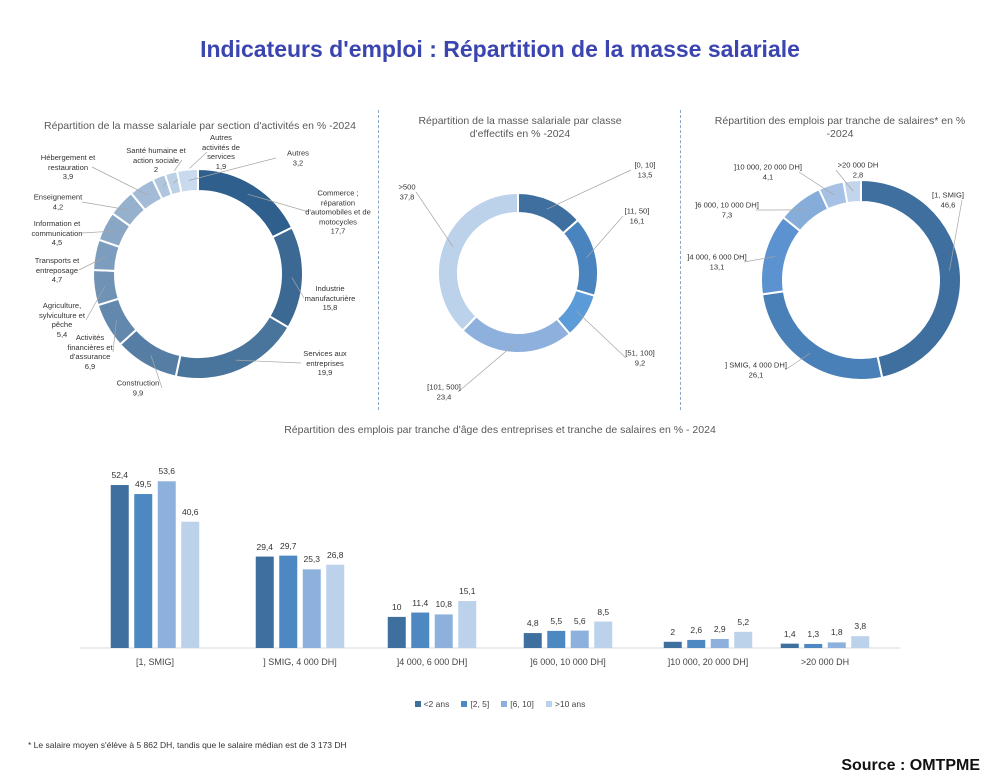  I want to click on slice-category: [11, 50], so click(637, 211).